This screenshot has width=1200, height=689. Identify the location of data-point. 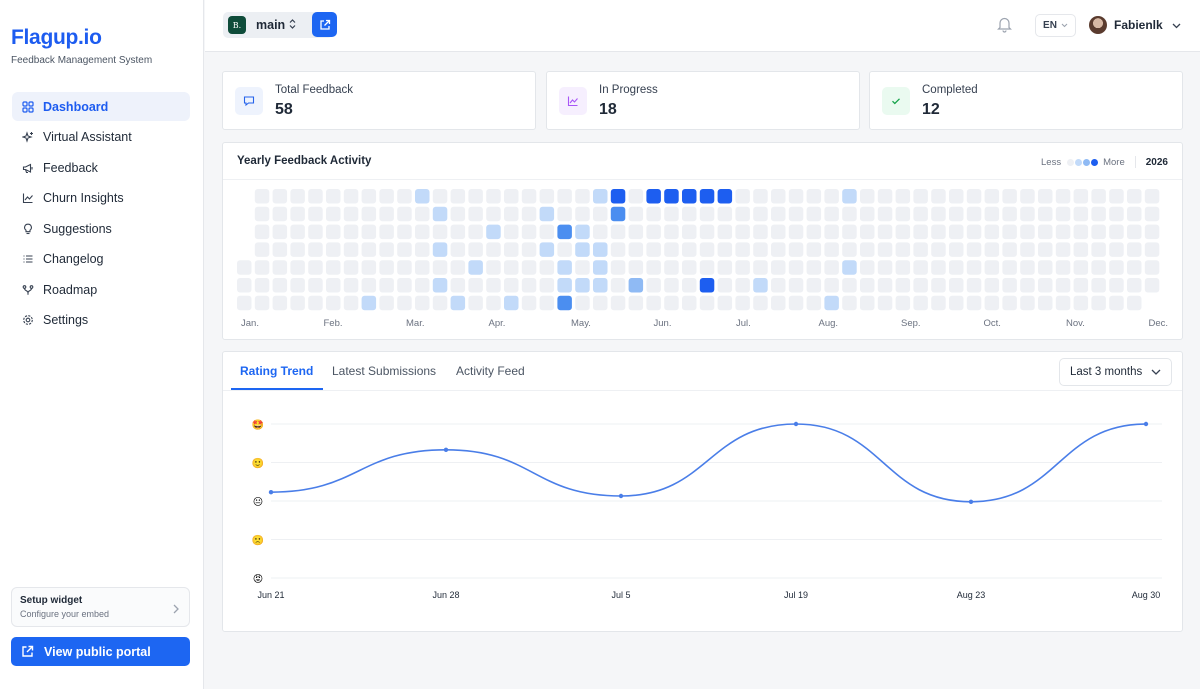
(446, 449).